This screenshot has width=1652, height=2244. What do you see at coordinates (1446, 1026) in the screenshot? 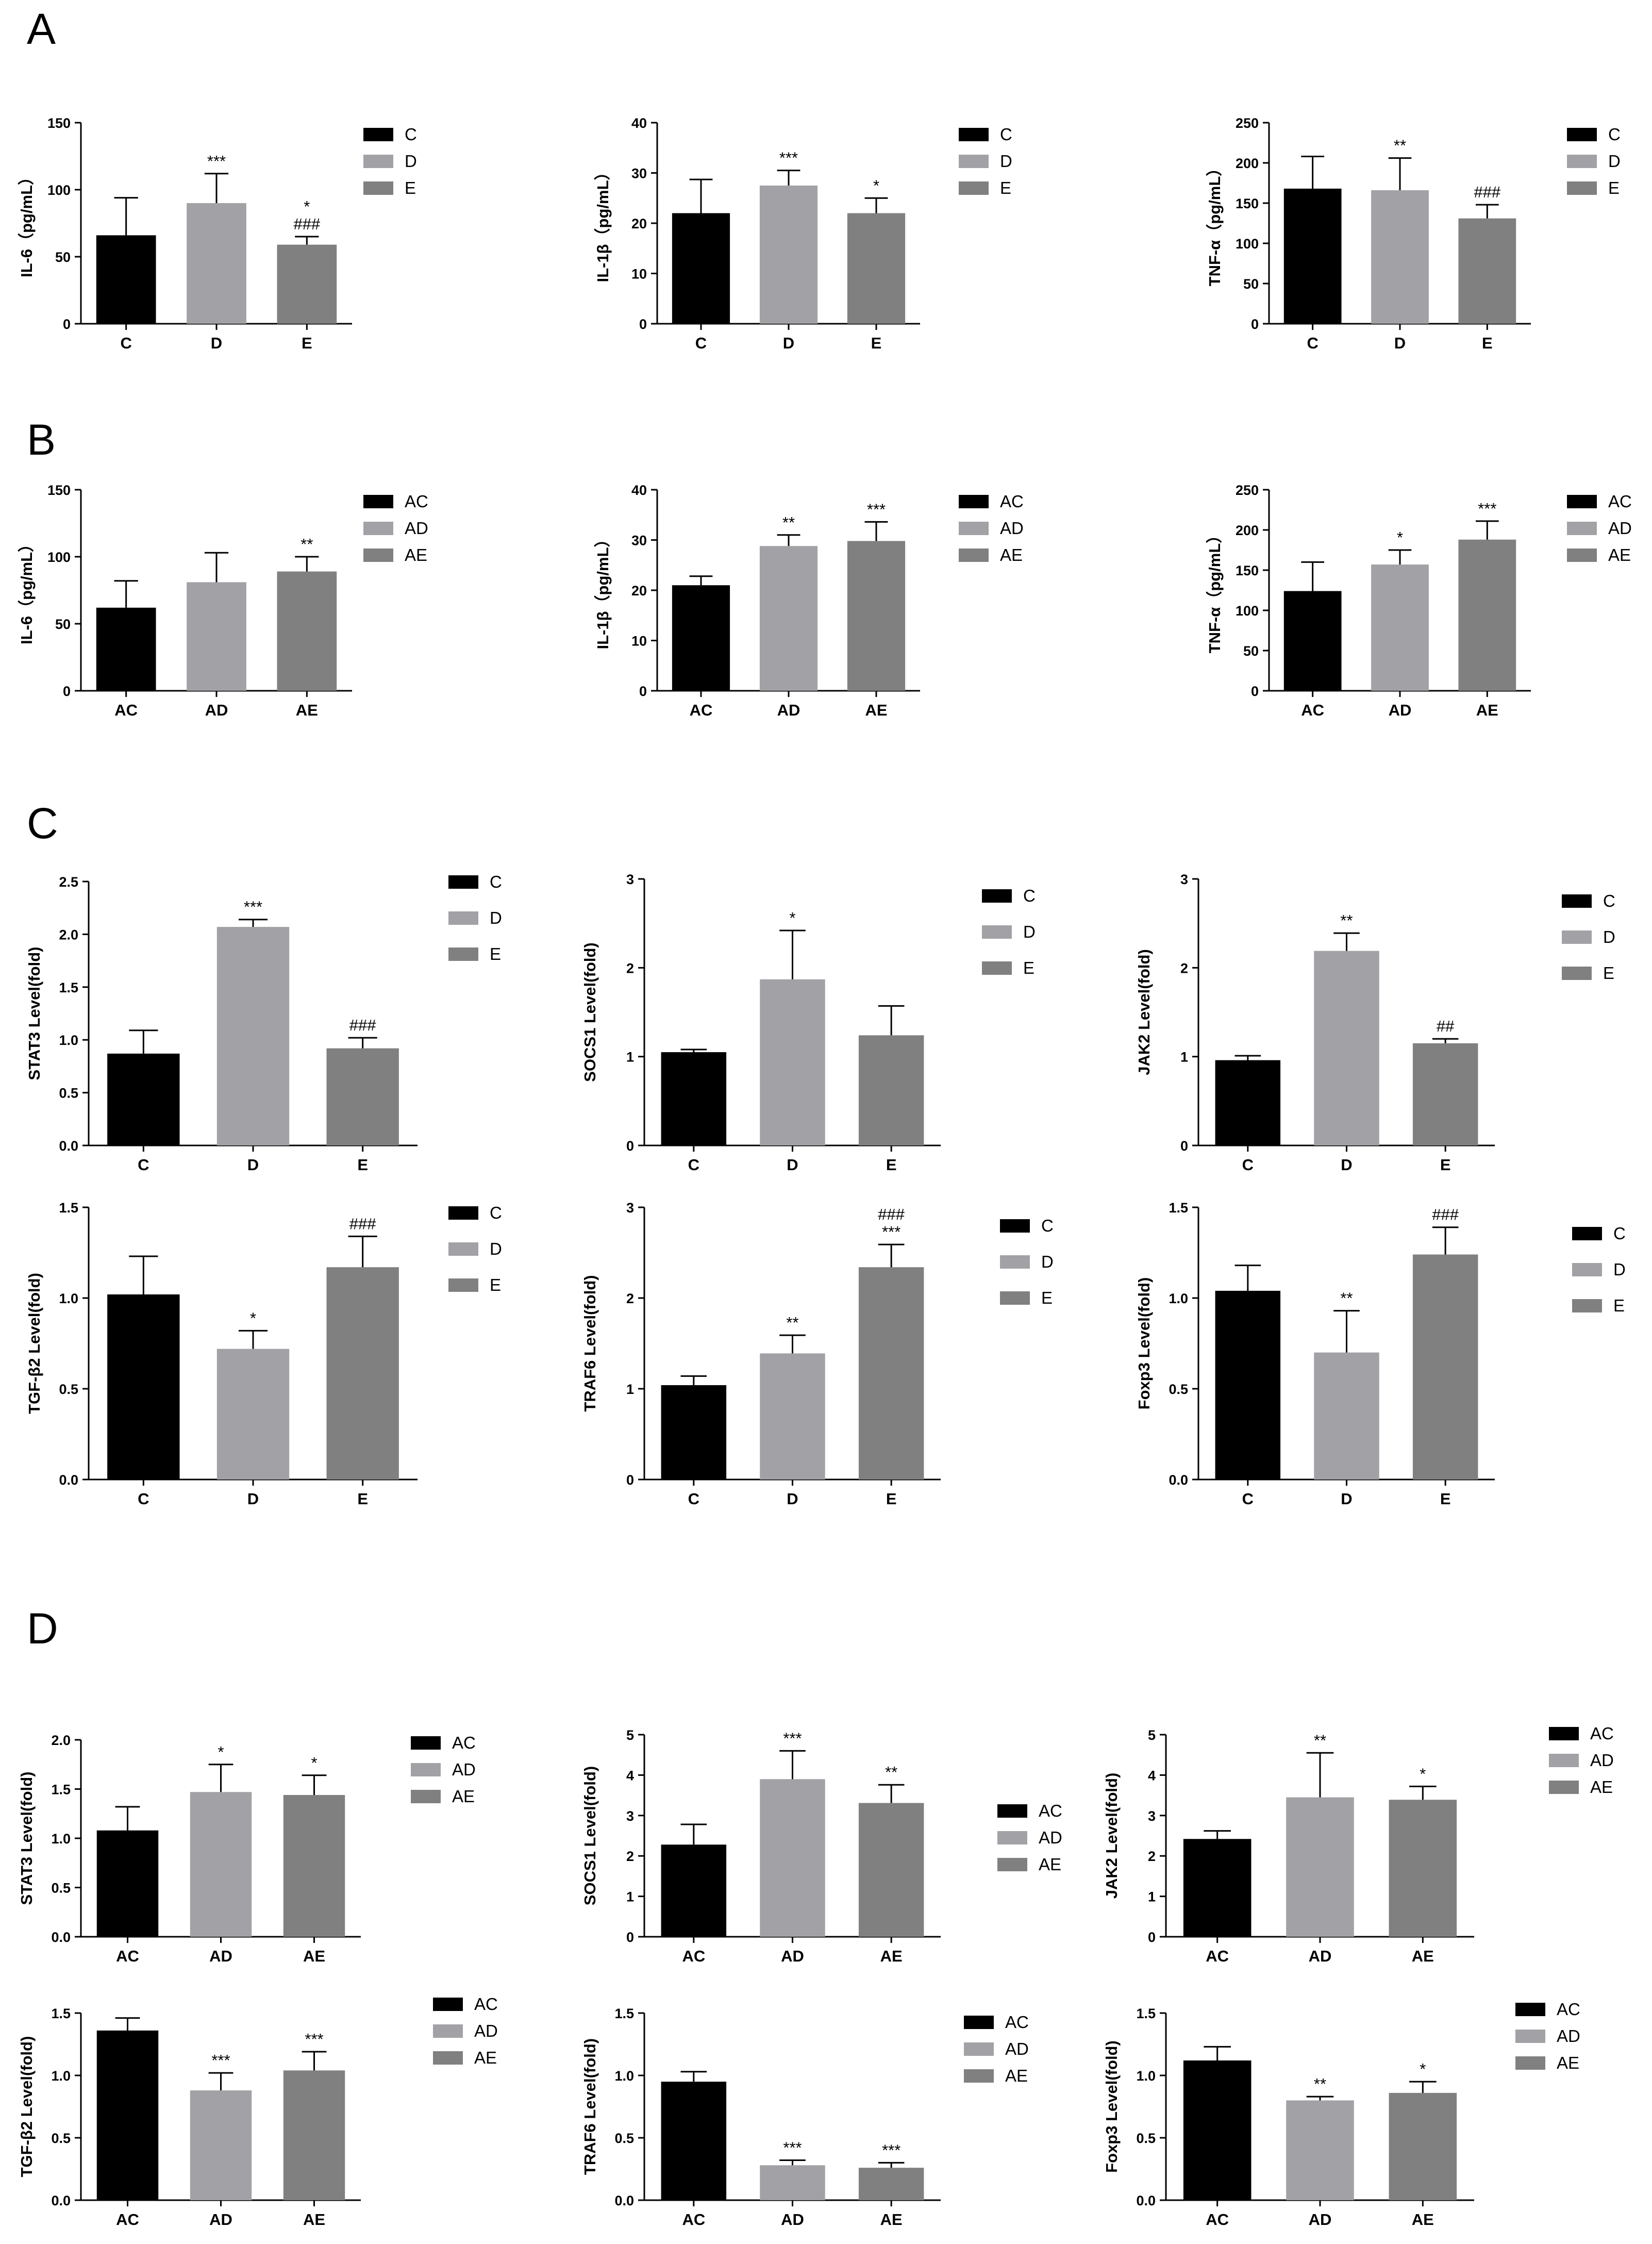
I see `significance-line: ##` at bounding box center [1446, 1026].